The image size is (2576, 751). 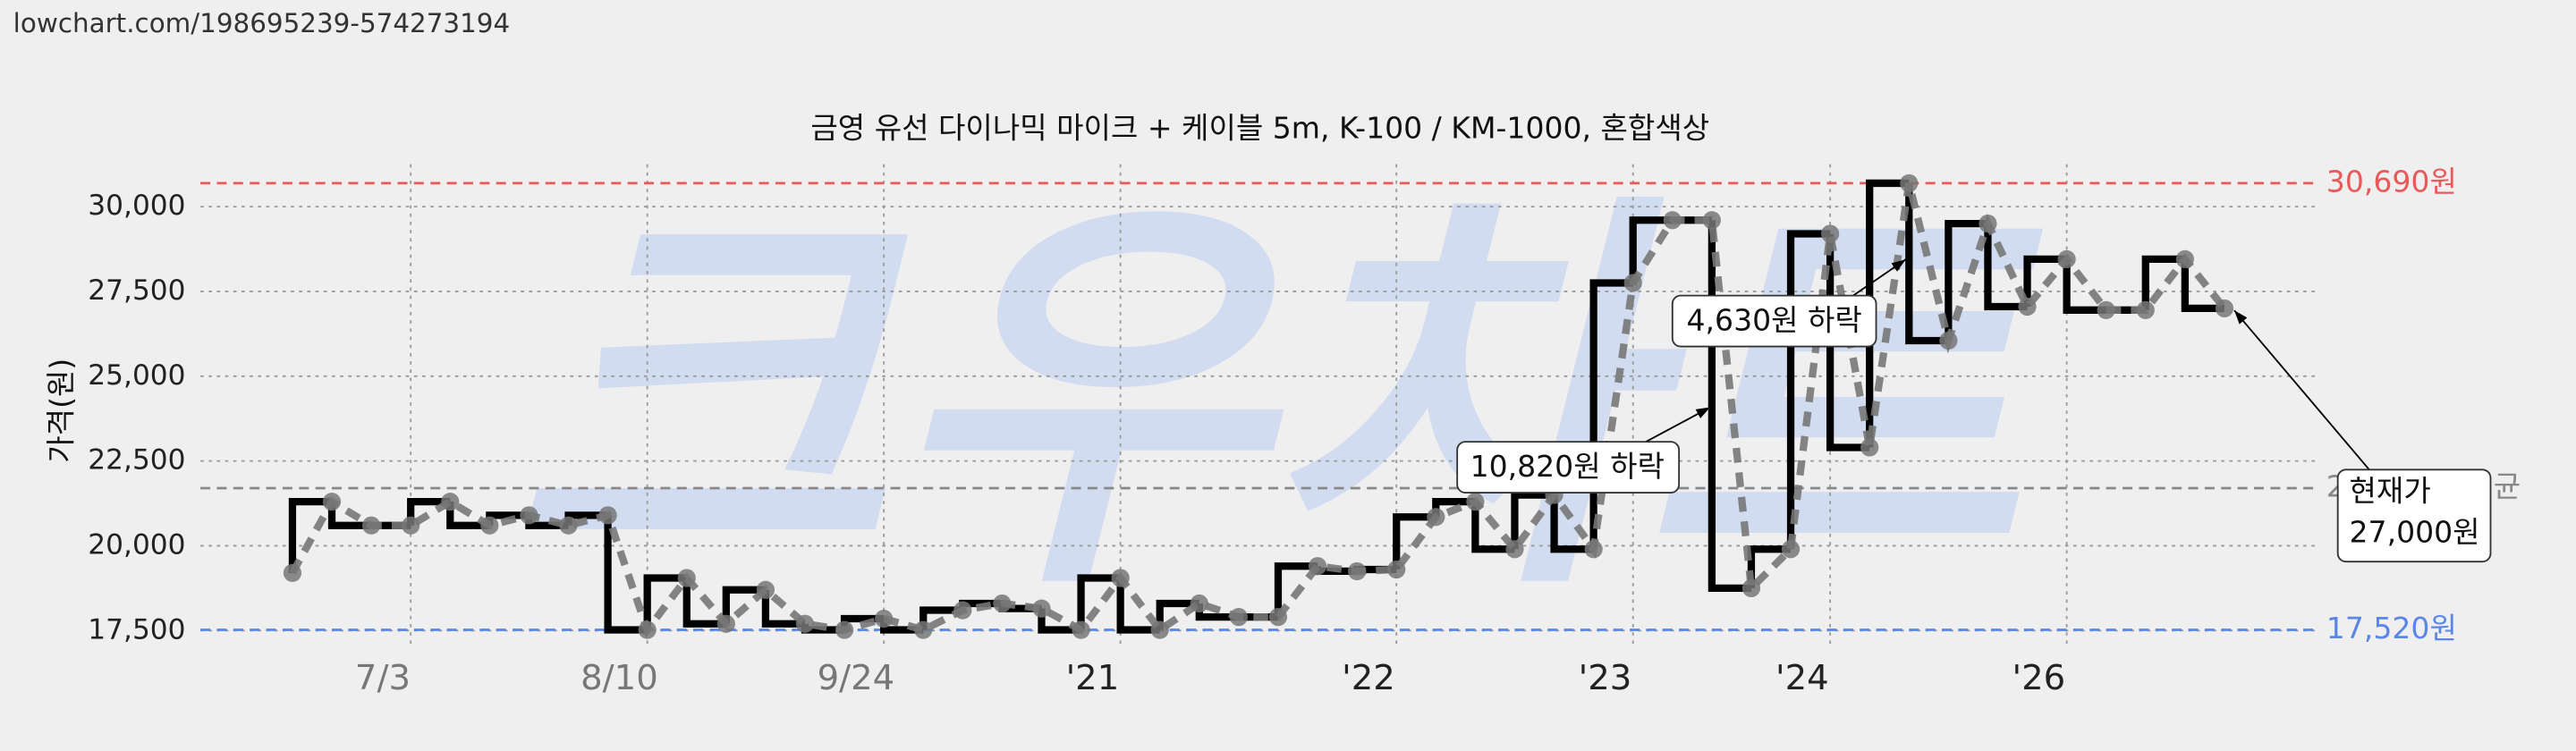 I want to click on x-tick-label: 8/10, so click(x=619, y=678).